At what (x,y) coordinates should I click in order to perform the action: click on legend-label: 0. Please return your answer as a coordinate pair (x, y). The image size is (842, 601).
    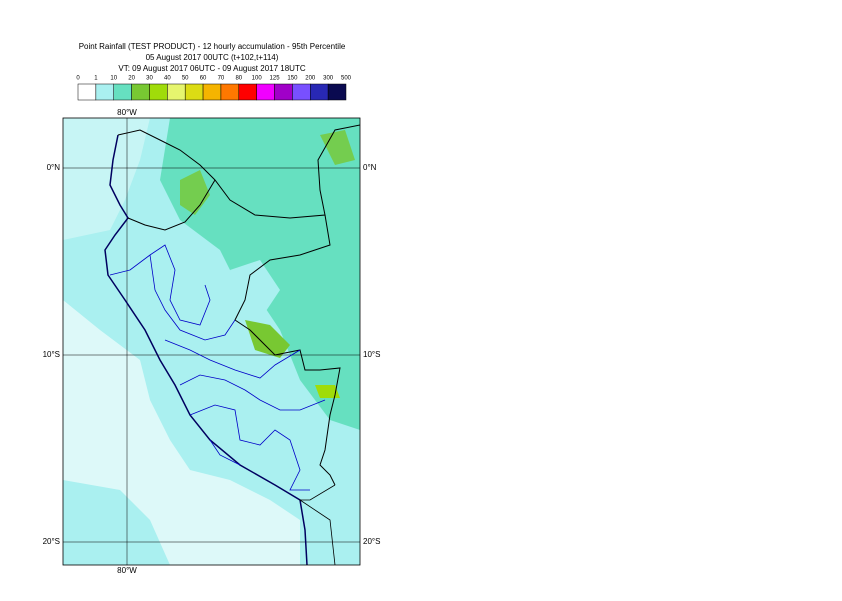
    Looking at the image, I should click on (78, 79).